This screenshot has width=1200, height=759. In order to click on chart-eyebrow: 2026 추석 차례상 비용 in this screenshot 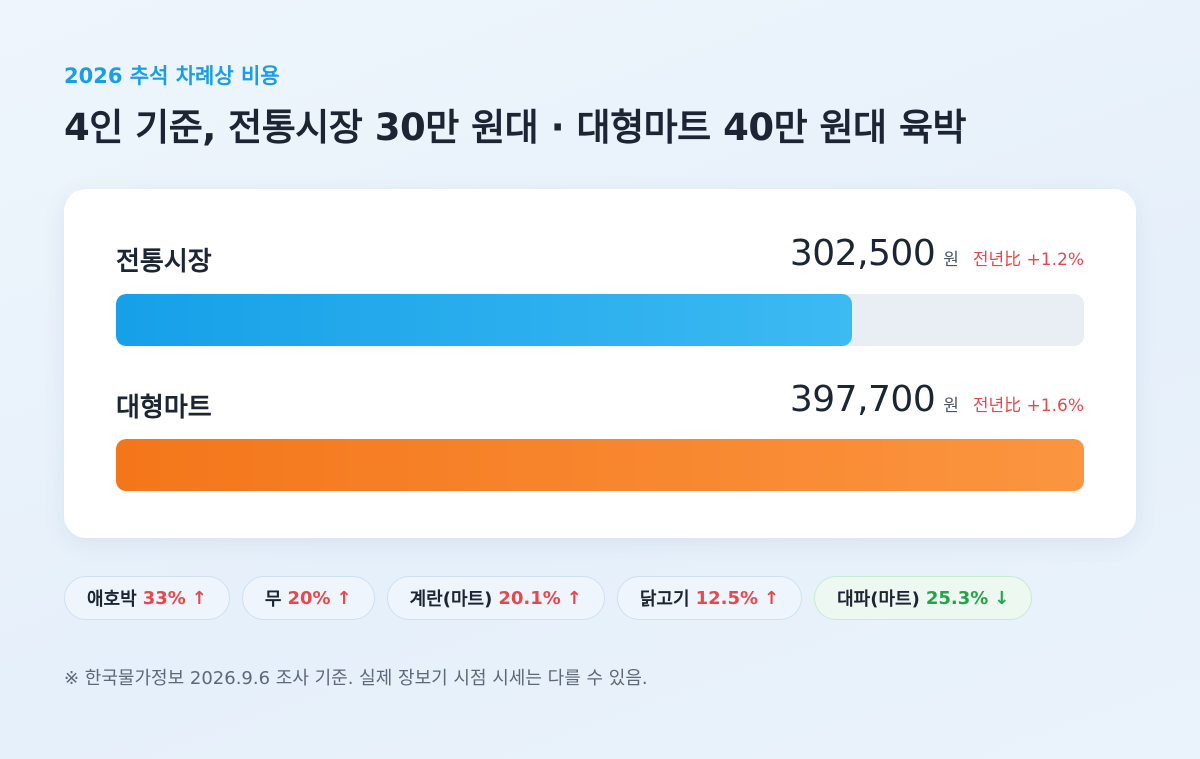, I will do `click(172, 76)`.